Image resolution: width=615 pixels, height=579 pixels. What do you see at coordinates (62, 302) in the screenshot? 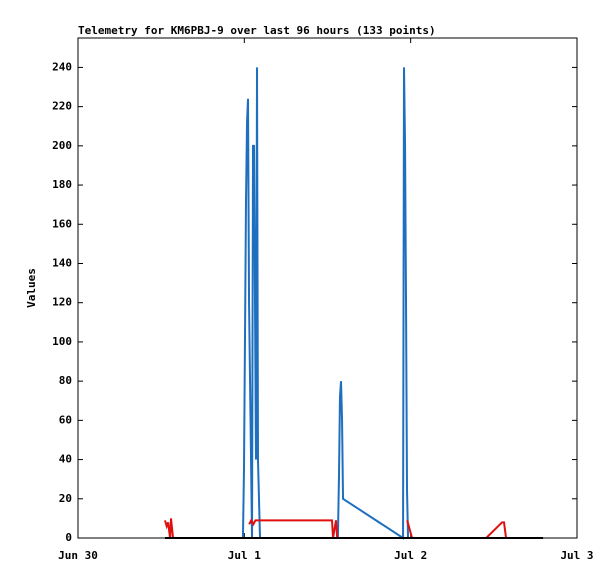
I see `y-tick-label: 120` at bounding box center [62, 302].